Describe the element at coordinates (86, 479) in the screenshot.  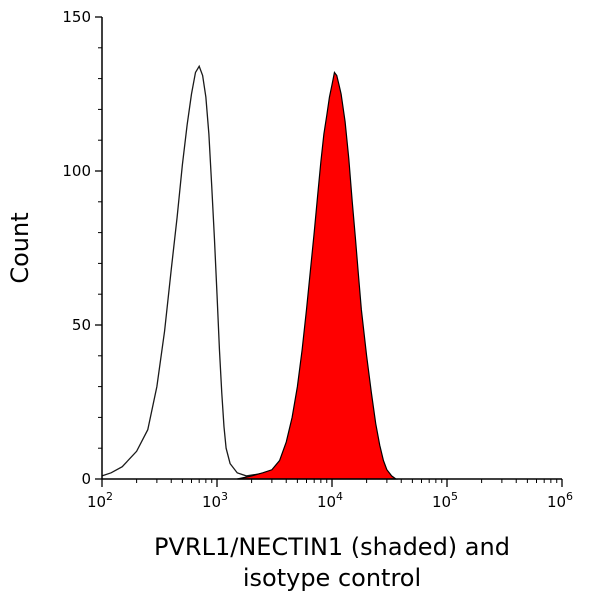
I see `y-tick-label-0: 0` at that location.